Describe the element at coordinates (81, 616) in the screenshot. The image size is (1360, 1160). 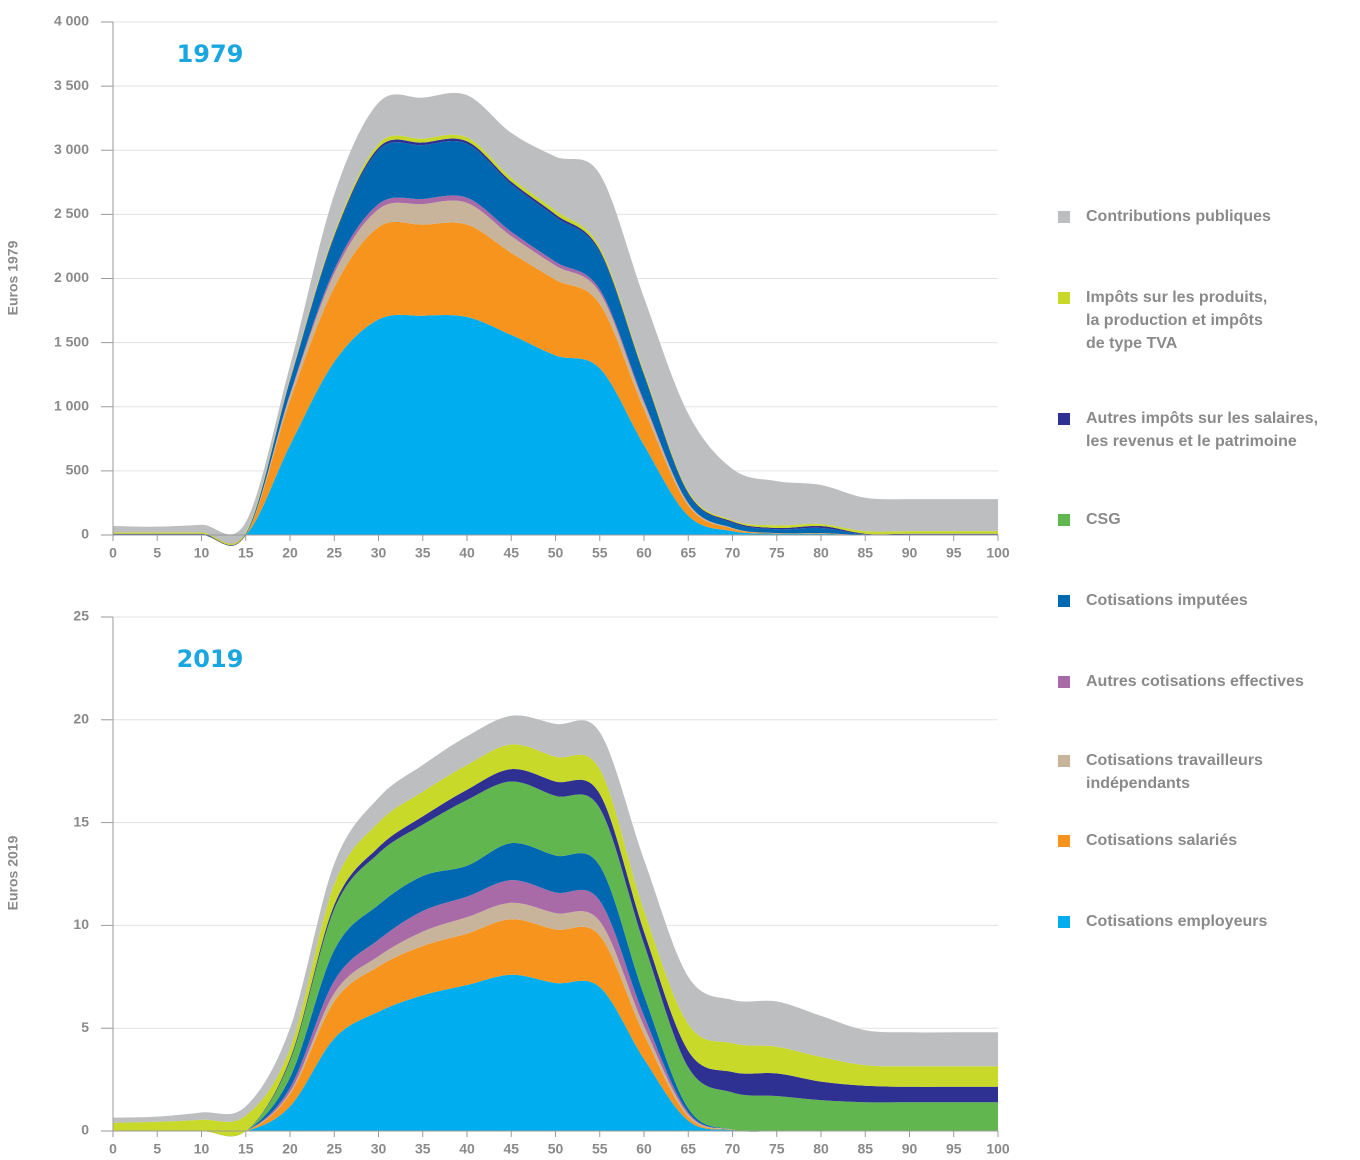
I see `y-tick-label: 25` at that location.